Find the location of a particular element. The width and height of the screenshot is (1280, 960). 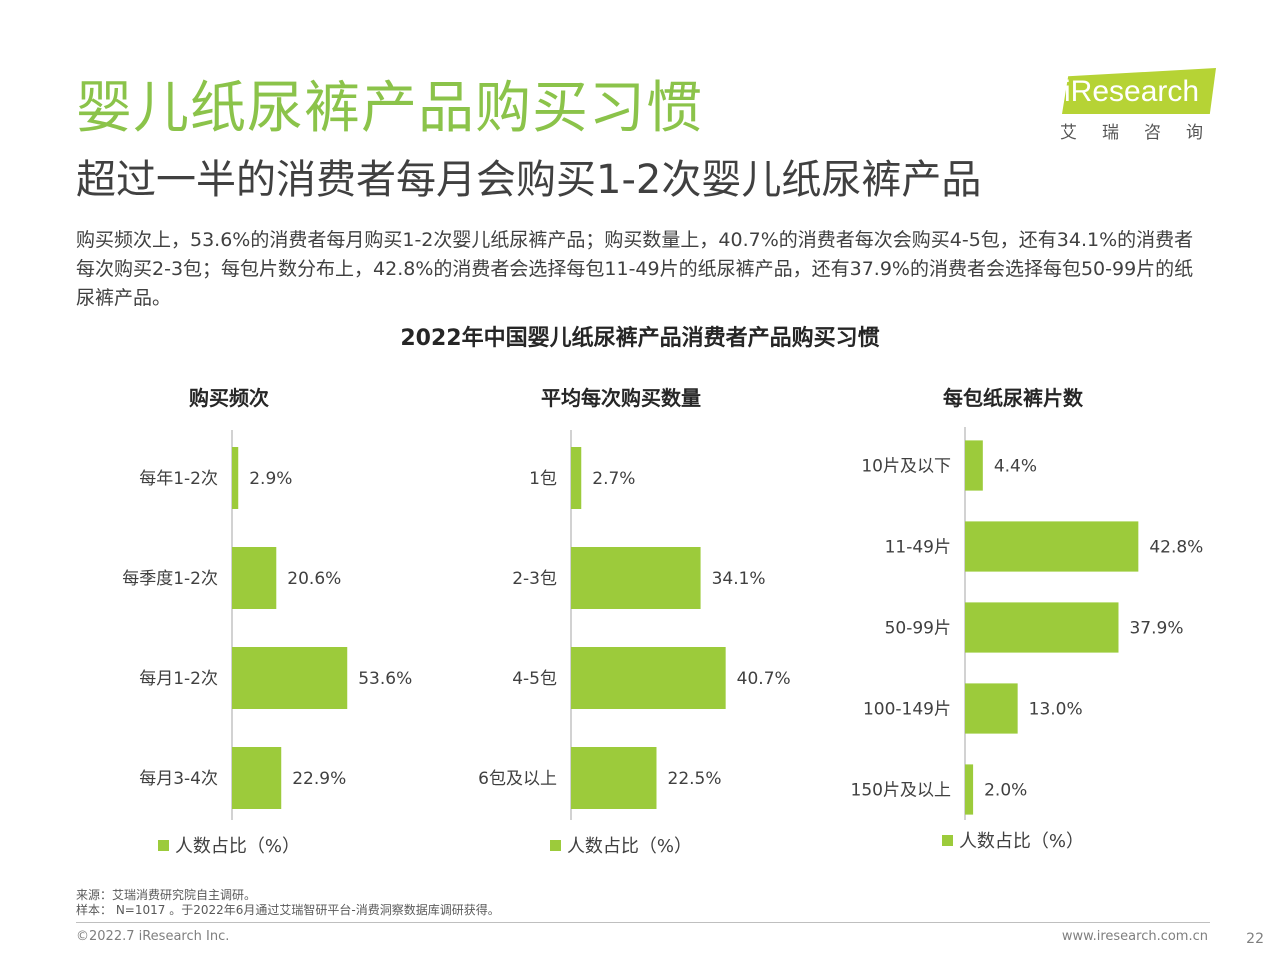

data-label: 37.9% is located at coordinates (1156, 629).